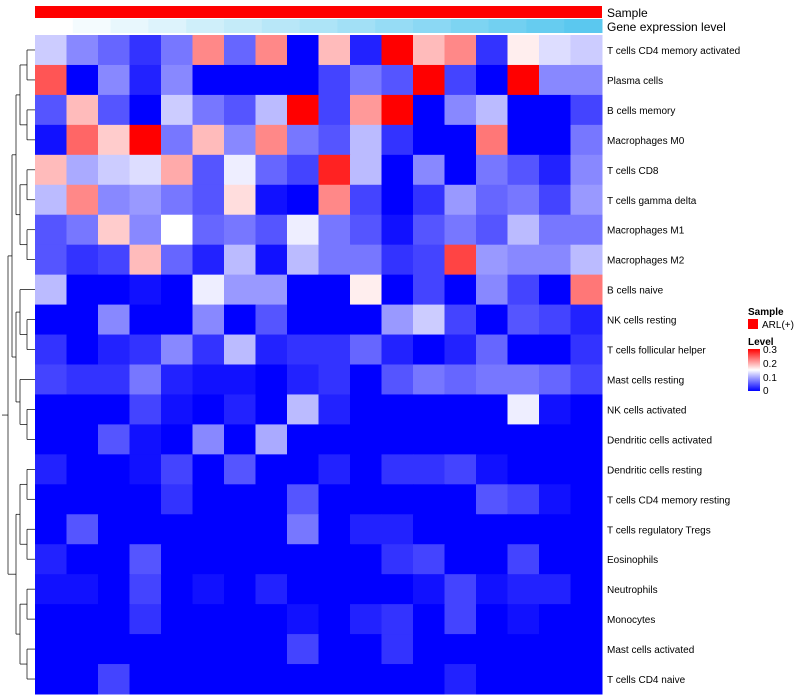 This screenshot has width=800, height=700. What do you see at coordinates (633, 171) in the screenshot?
I see `row-label: T cells CD8` at bounding box center [633, 171].